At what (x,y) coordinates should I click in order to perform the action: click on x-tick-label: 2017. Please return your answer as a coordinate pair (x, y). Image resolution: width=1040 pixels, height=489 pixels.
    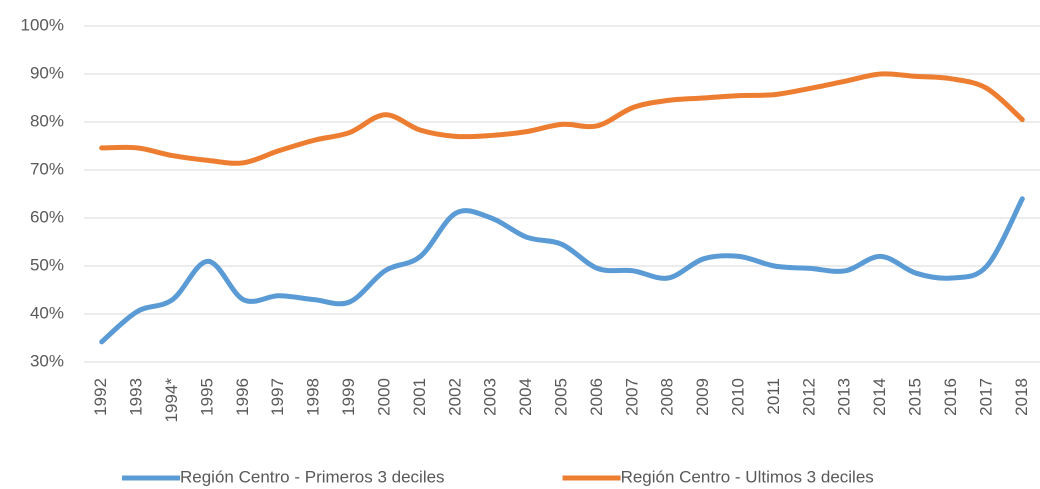
    Looking at the image, I should click on (985, 397).